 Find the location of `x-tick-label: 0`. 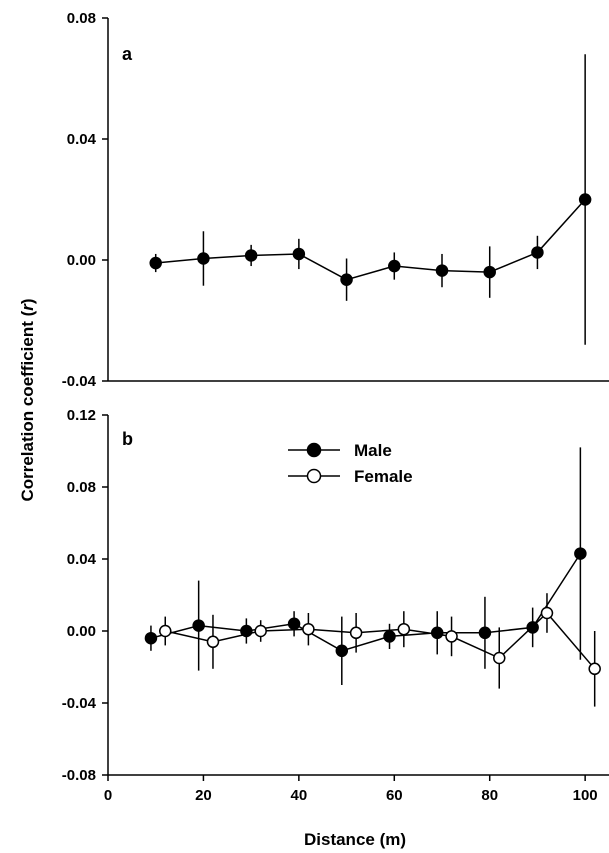

x-tick-label: 0 is located at coordinates (108, 795).